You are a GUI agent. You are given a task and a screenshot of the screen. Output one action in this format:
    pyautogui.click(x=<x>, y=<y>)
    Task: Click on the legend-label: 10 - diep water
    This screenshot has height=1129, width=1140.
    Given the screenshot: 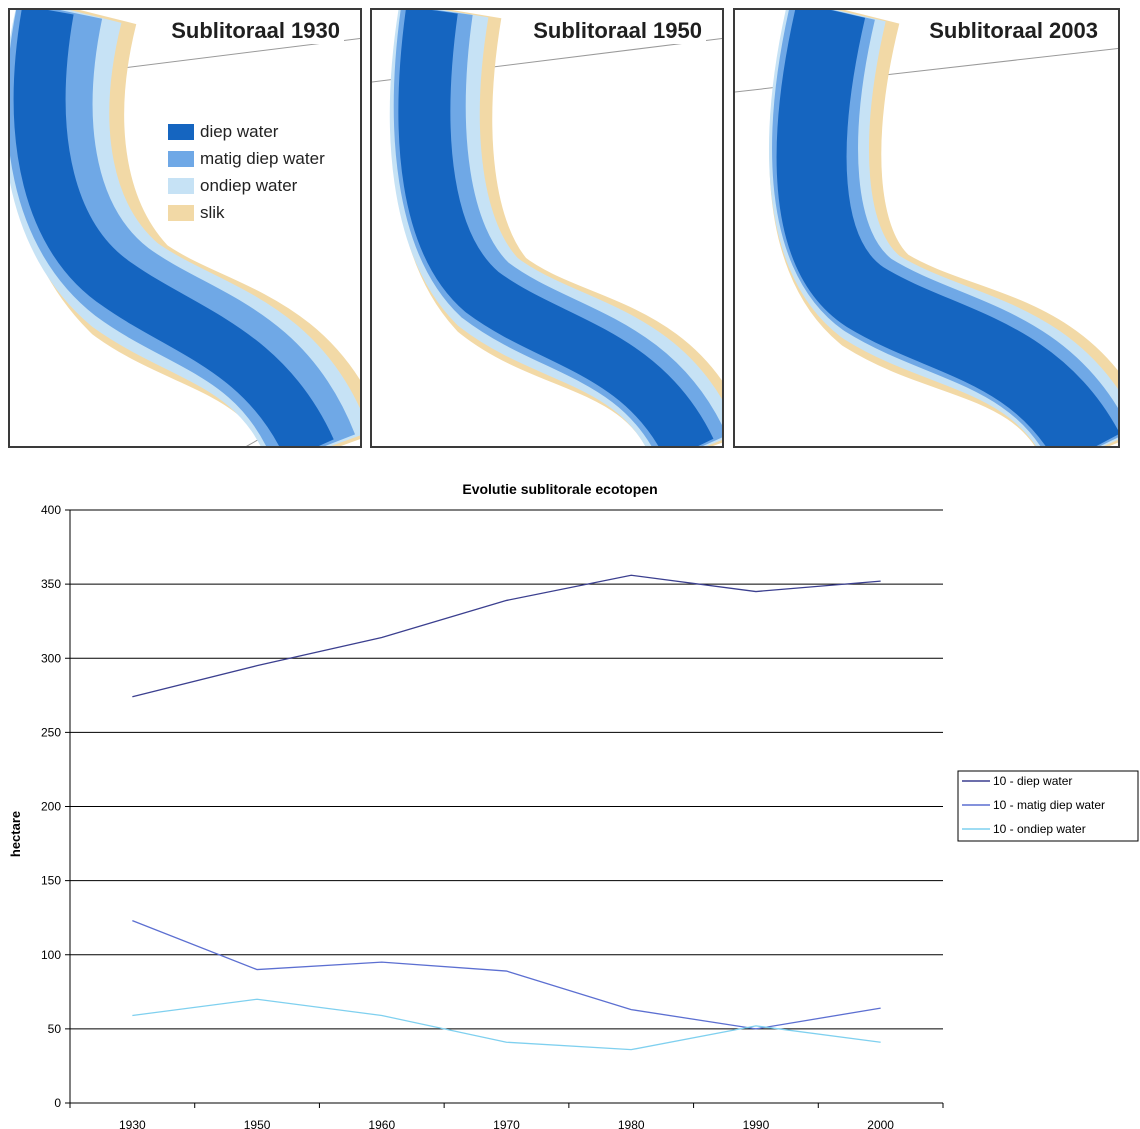 What is the action you would take?
    pyautogui.click(x=1032, y=781)
    